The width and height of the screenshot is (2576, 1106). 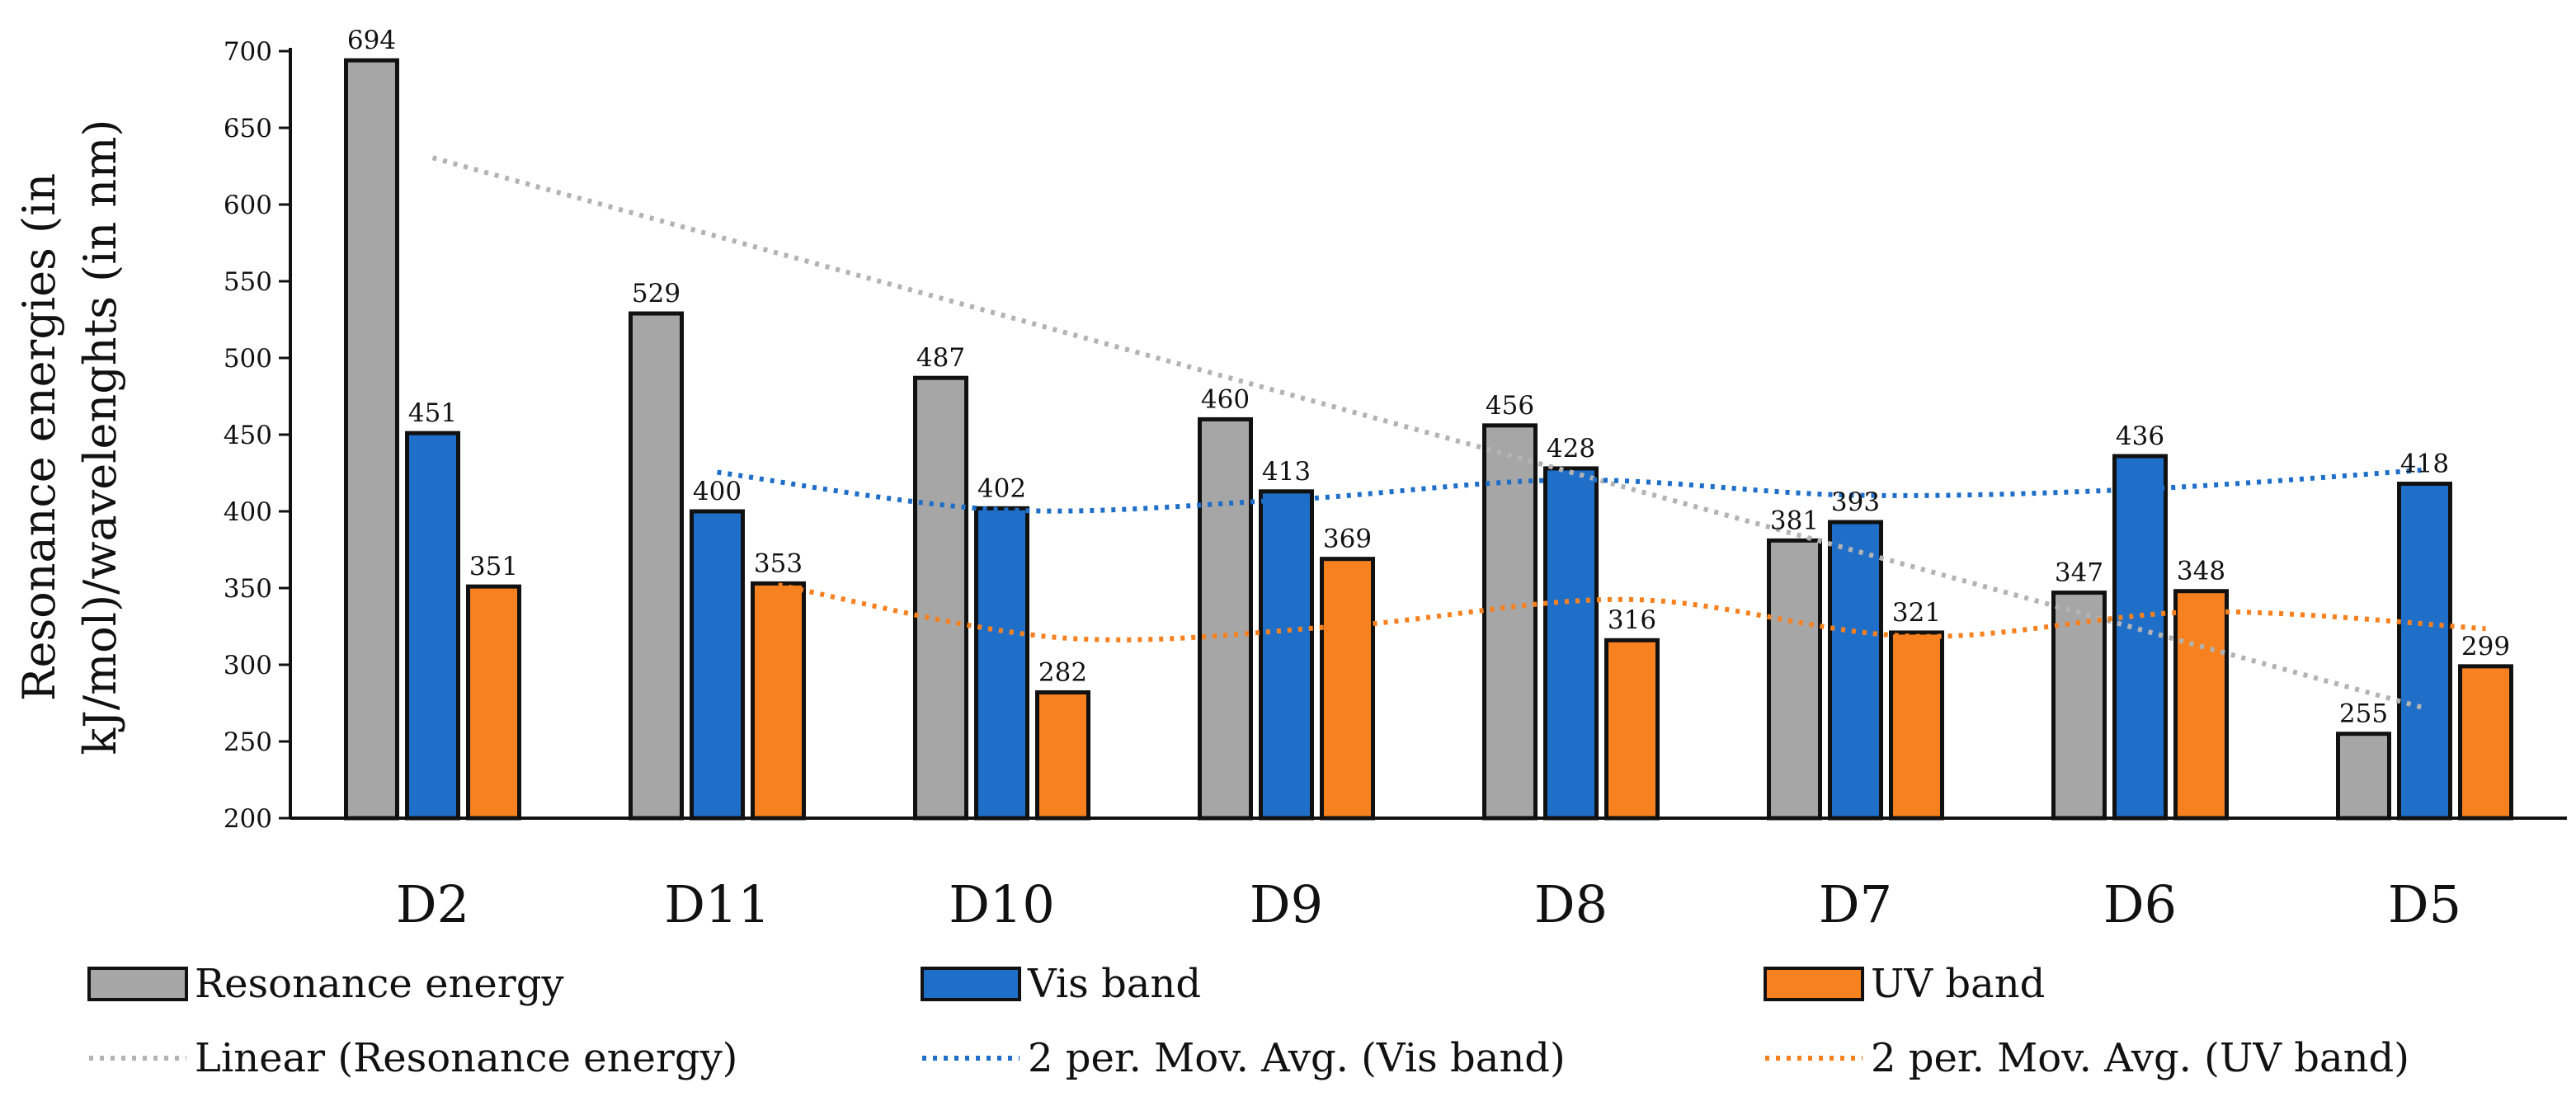 I want to click on data-label: 255, so click(x=2363, y=714).